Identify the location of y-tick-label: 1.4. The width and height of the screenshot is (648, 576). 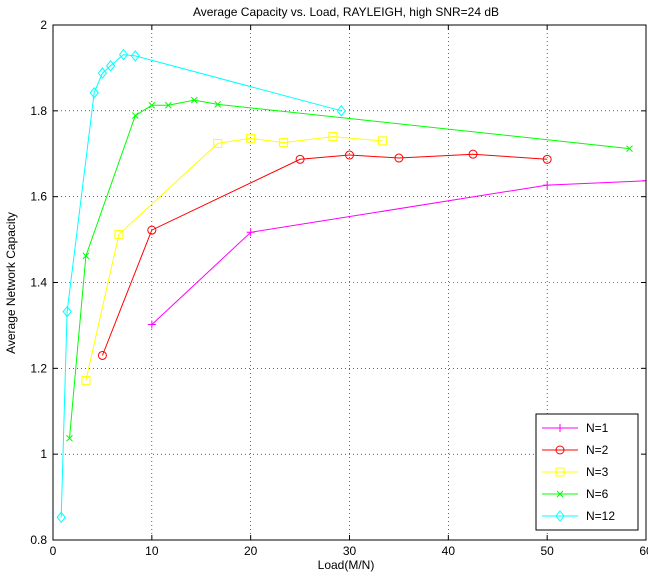
(38, 283).